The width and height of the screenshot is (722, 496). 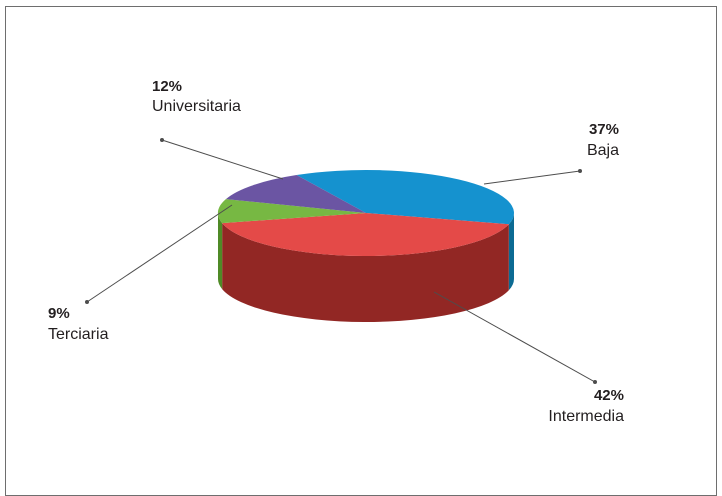 What do you see at coordinates (87, 302) in the screenshot?
I see `leader-dot-terciaria` at bounding box center [87, 302].